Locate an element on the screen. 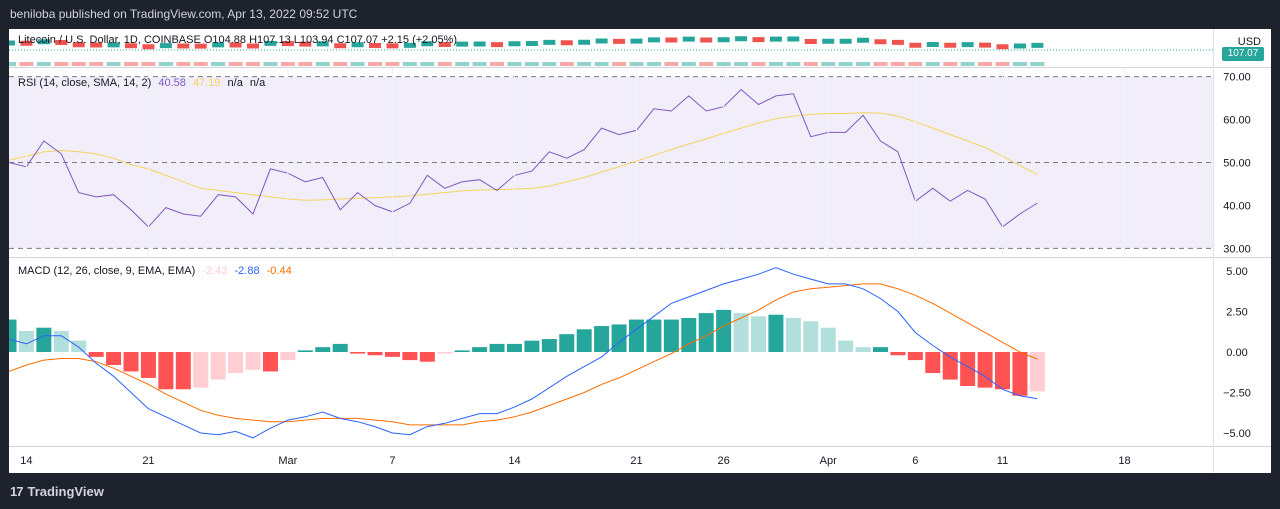 This screenshot has height=509, width=1280. time-axis: 14 21 Mar 7 14 21 26 Apr 6 11 18 is located at coordinates (640, 460).